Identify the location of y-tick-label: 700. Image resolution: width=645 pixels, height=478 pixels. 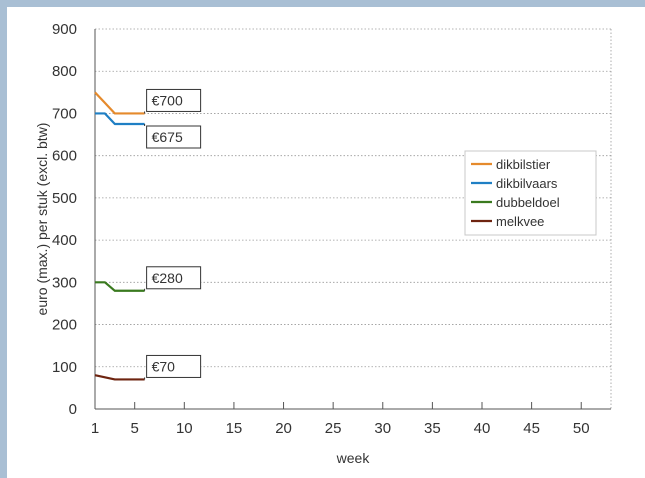
(64, 113).